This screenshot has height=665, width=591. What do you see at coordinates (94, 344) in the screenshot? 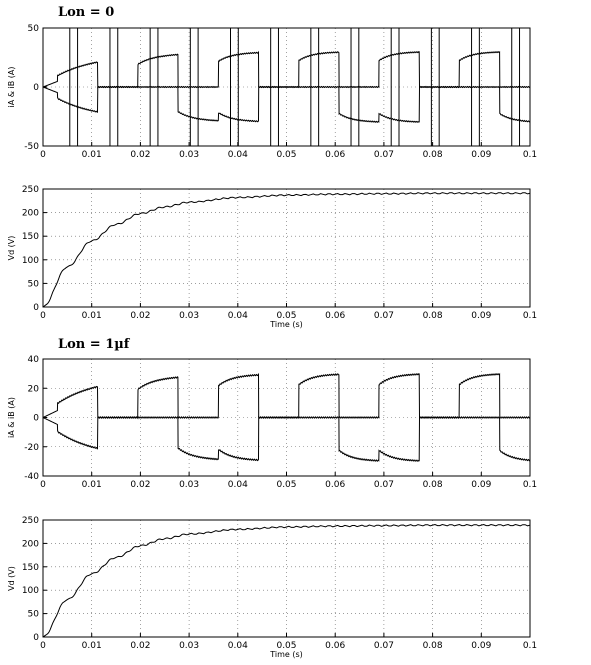
I see `chart-title: Lon = 1µf` at bounding box center [94, 344].